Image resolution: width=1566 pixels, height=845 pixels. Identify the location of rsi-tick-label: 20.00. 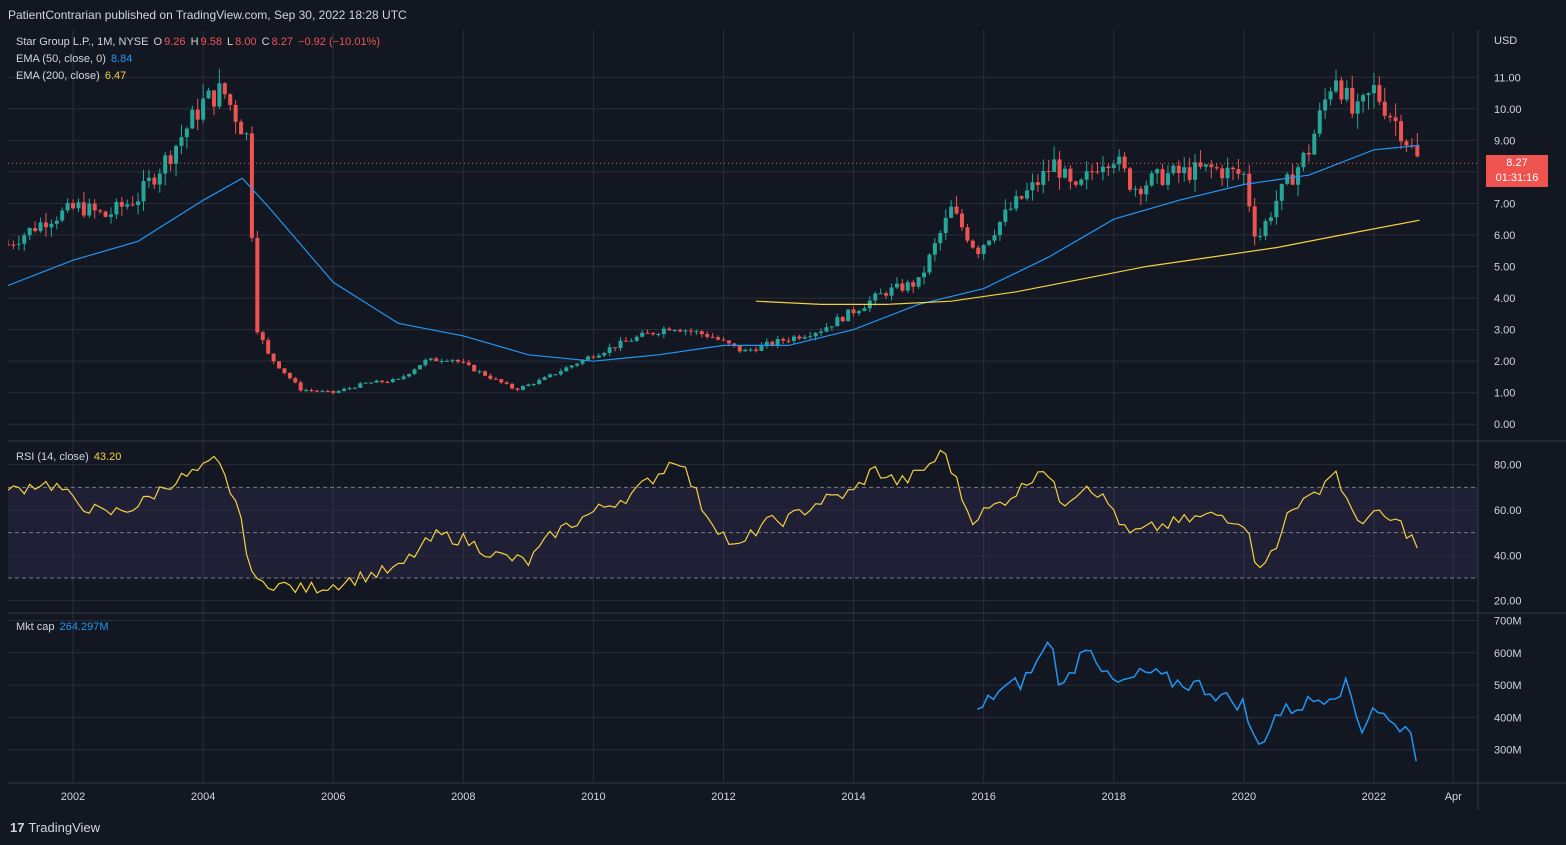
(1508, 602).